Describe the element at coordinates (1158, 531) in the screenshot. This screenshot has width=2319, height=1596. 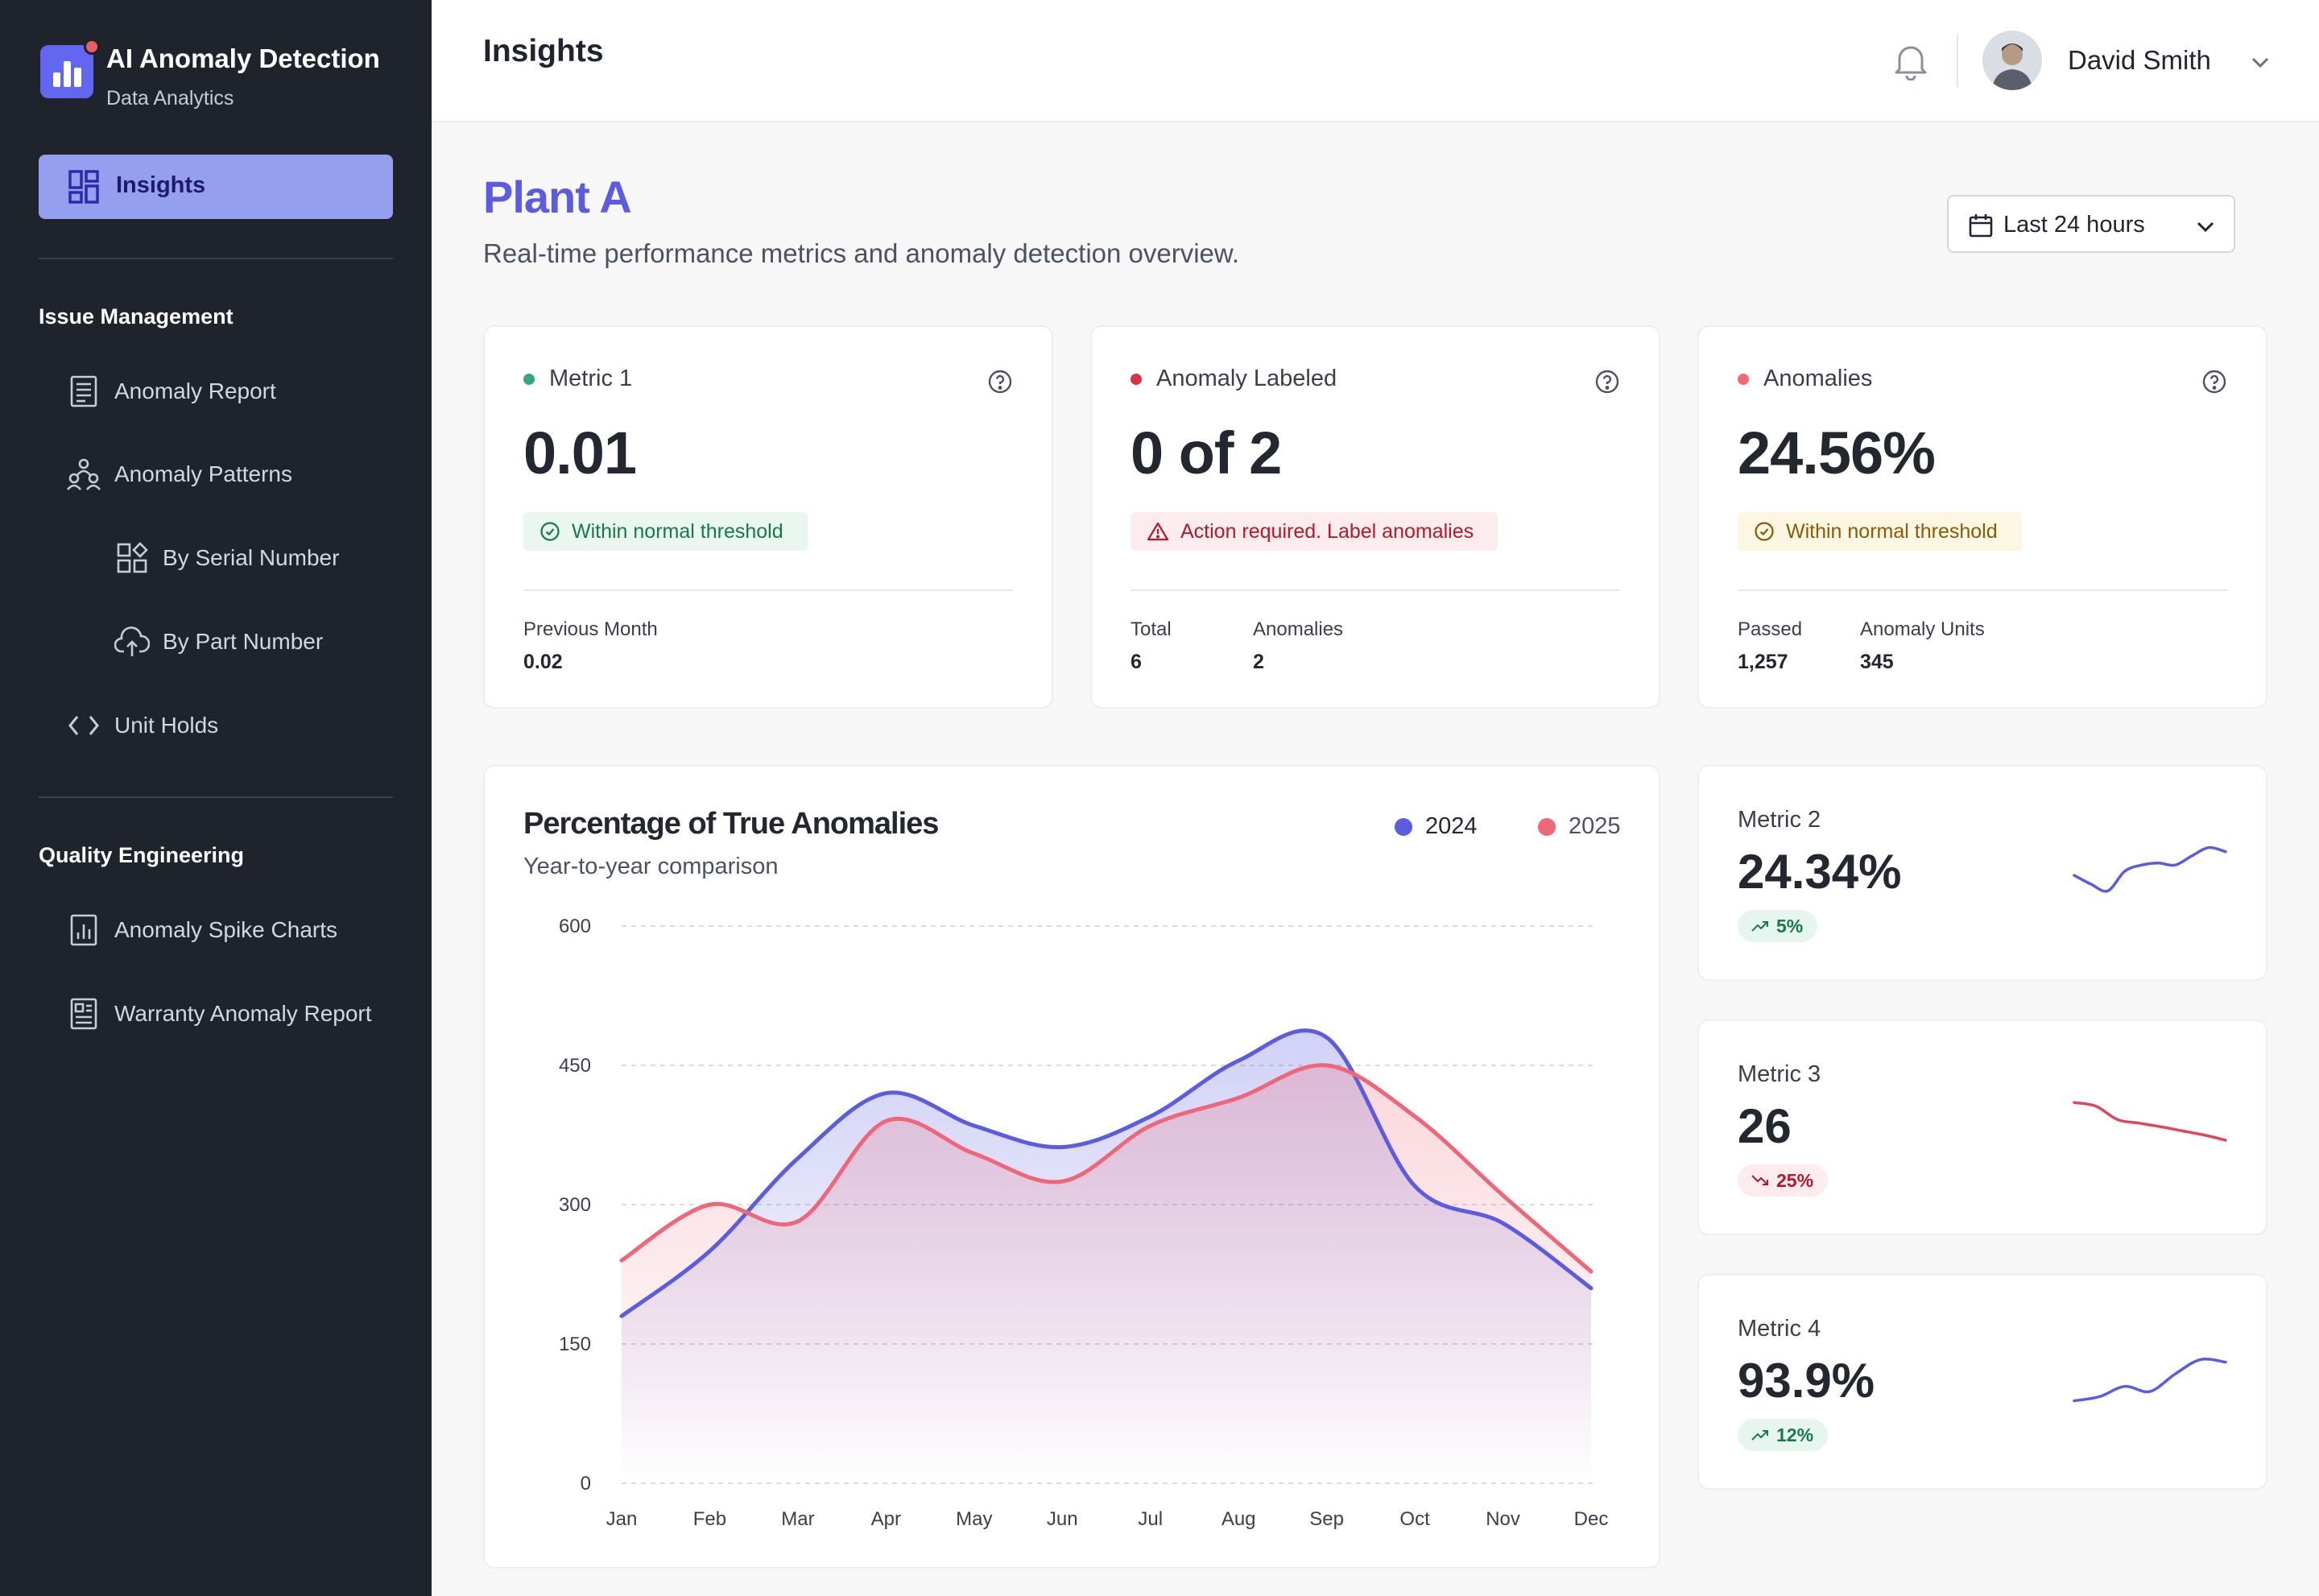
I see `warning-icon` at that location.